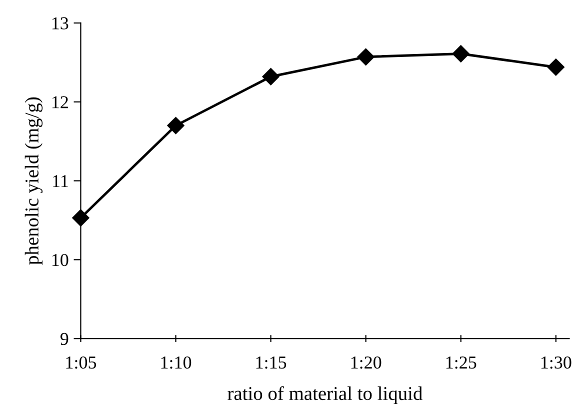 This screenshot has width=585, height=418. Describe the element at coordinates (60, 181) in the screenshot. I see `y-tick-label: 11` at that location.